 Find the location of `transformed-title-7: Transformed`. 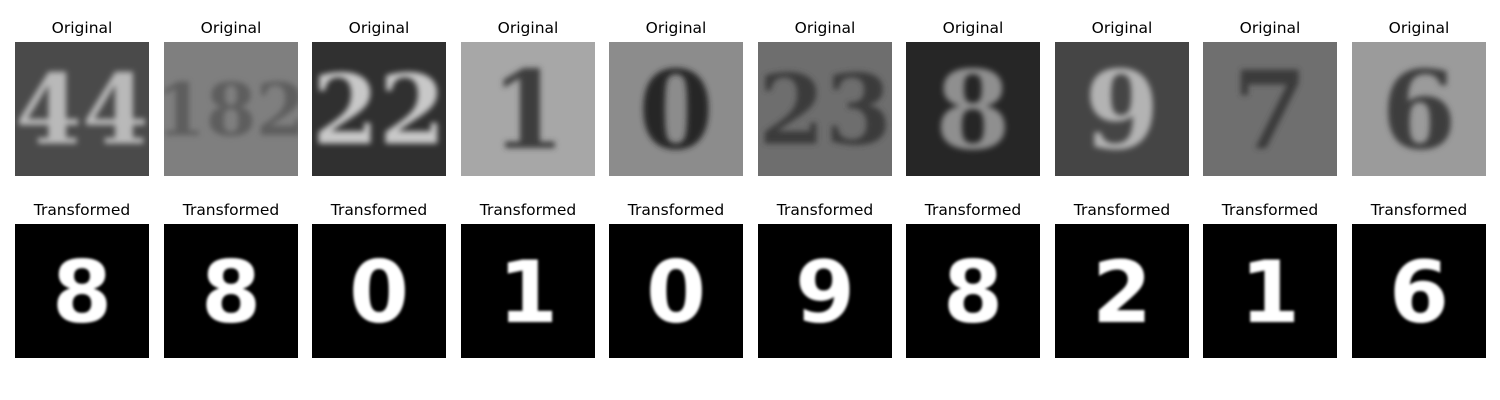

transformed-title-7: Transformed is located at coordinates (973, 210).